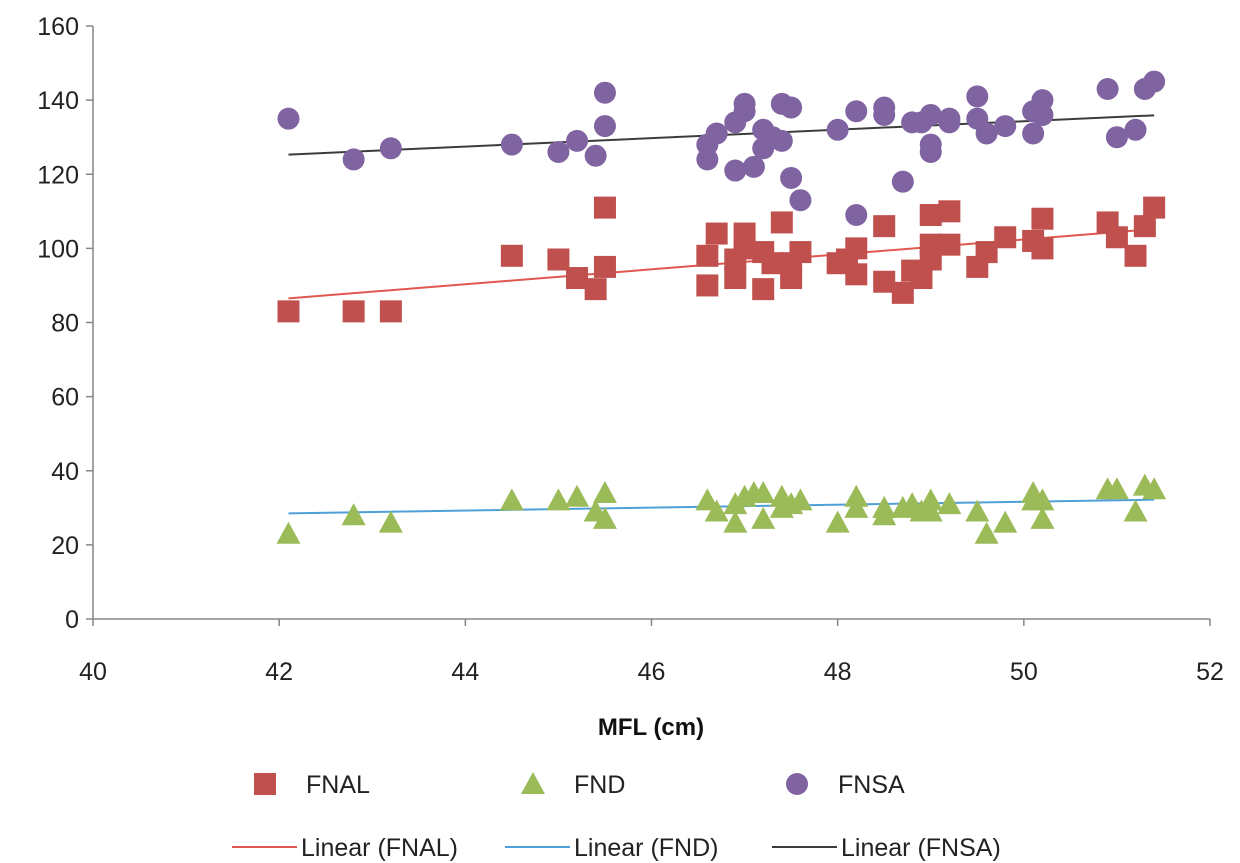 Image resolution: width=1240 pixels, height=863 pixels. I want to click on x-tick-label: 44, so click(465, 672).